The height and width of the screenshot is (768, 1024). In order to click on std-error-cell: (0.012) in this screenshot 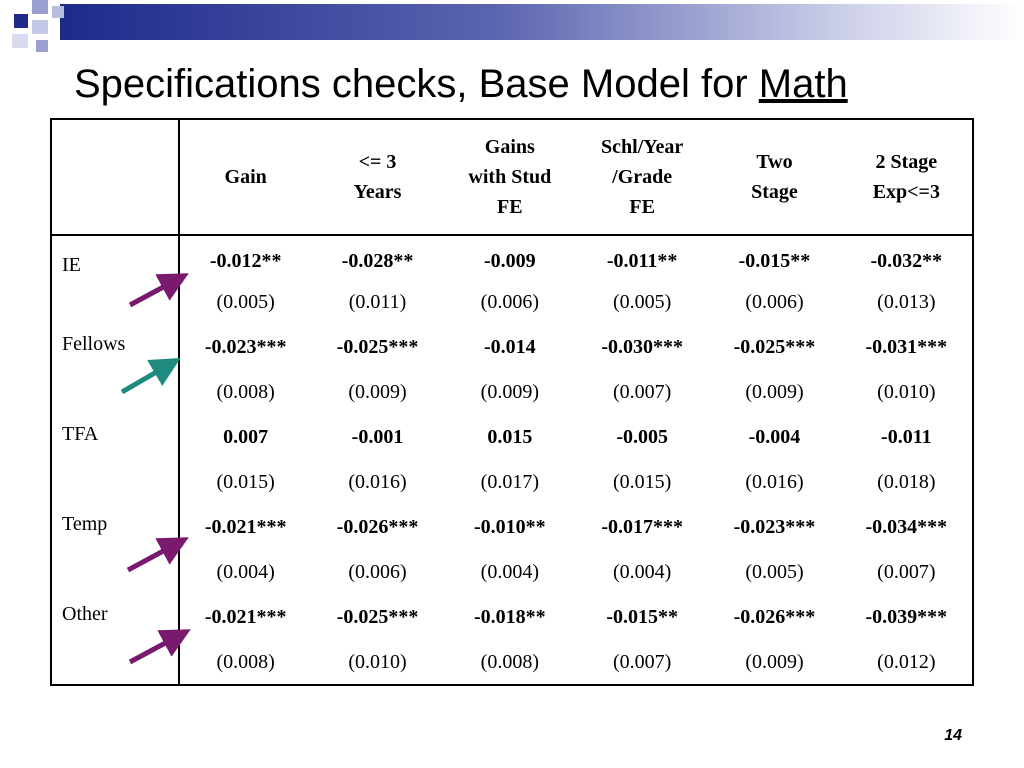, I will do `click(906, 661)`.